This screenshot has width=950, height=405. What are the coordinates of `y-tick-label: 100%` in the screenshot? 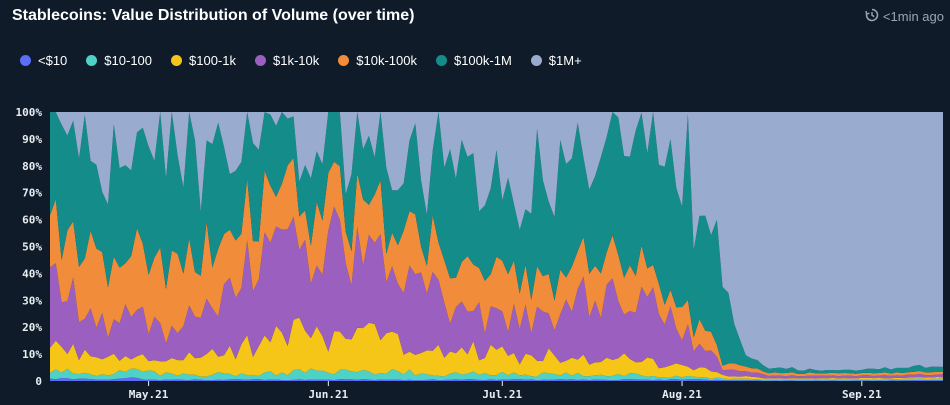 It's located at (29, 112).